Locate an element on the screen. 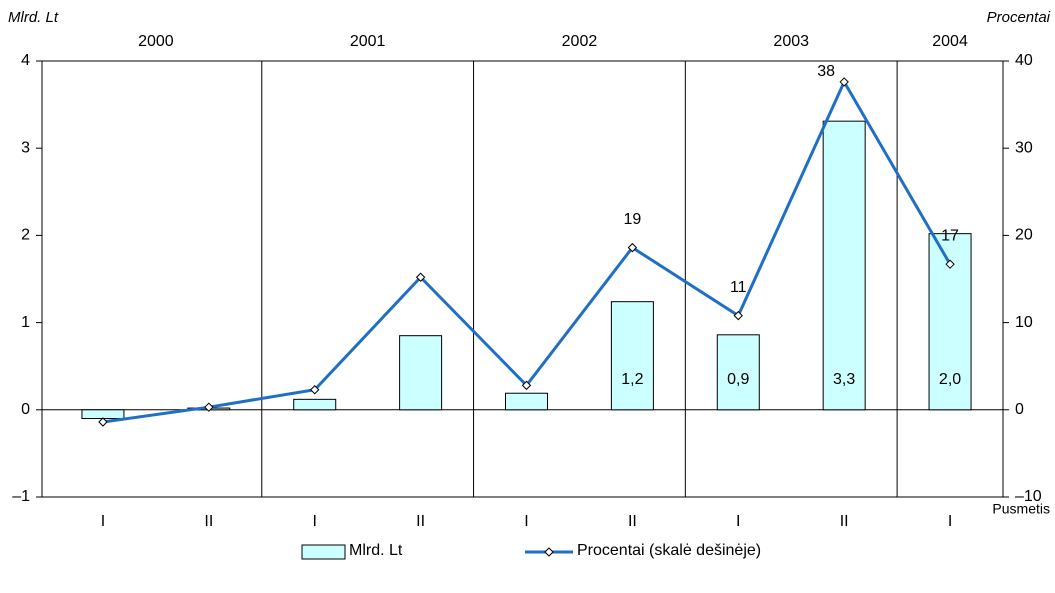 This screenshot has width=1055, height=593. y2-tick-label: –10 is located at coordinates (1028, 496).